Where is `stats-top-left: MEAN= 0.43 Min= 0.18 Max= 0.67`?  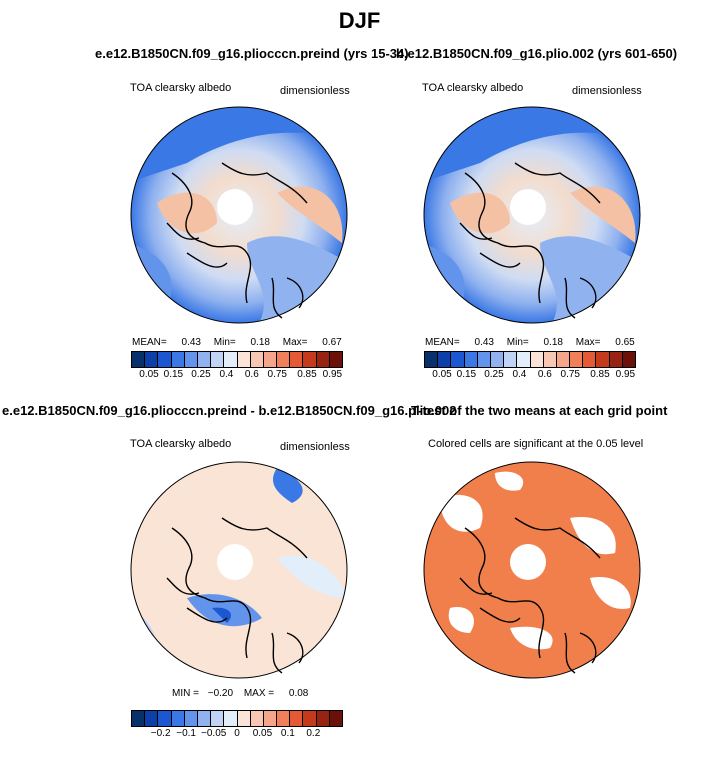 stats-top-left: MEAN= 0.43 Min= 0.18 Max= 0.67 is located at coordinates (237, 342).